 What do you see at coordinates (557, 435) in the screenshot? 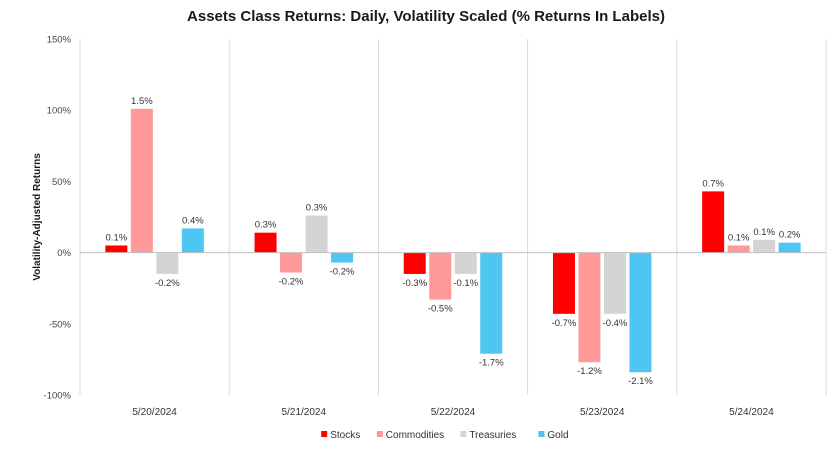
I see `legend-label: Gold` at bounding box center [557, 435].